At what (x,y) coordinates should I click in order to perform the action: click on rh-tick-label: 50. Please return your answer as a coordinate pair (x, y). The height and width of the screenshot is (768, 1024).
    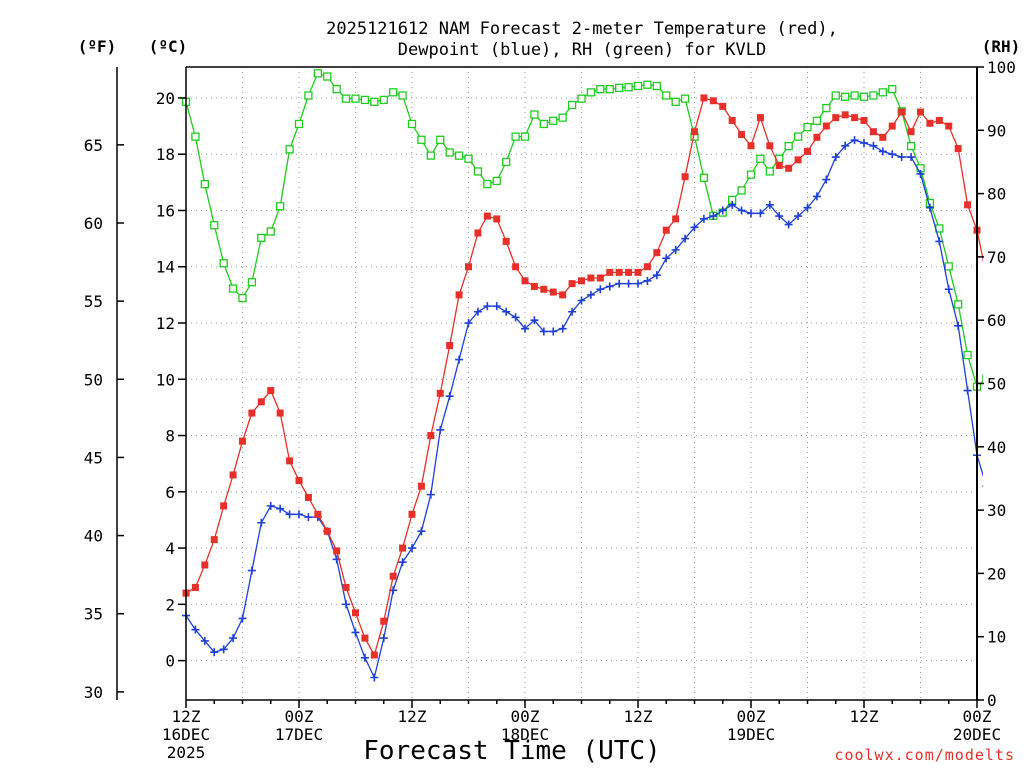
    Looking at the image, I should click on (996, 384).